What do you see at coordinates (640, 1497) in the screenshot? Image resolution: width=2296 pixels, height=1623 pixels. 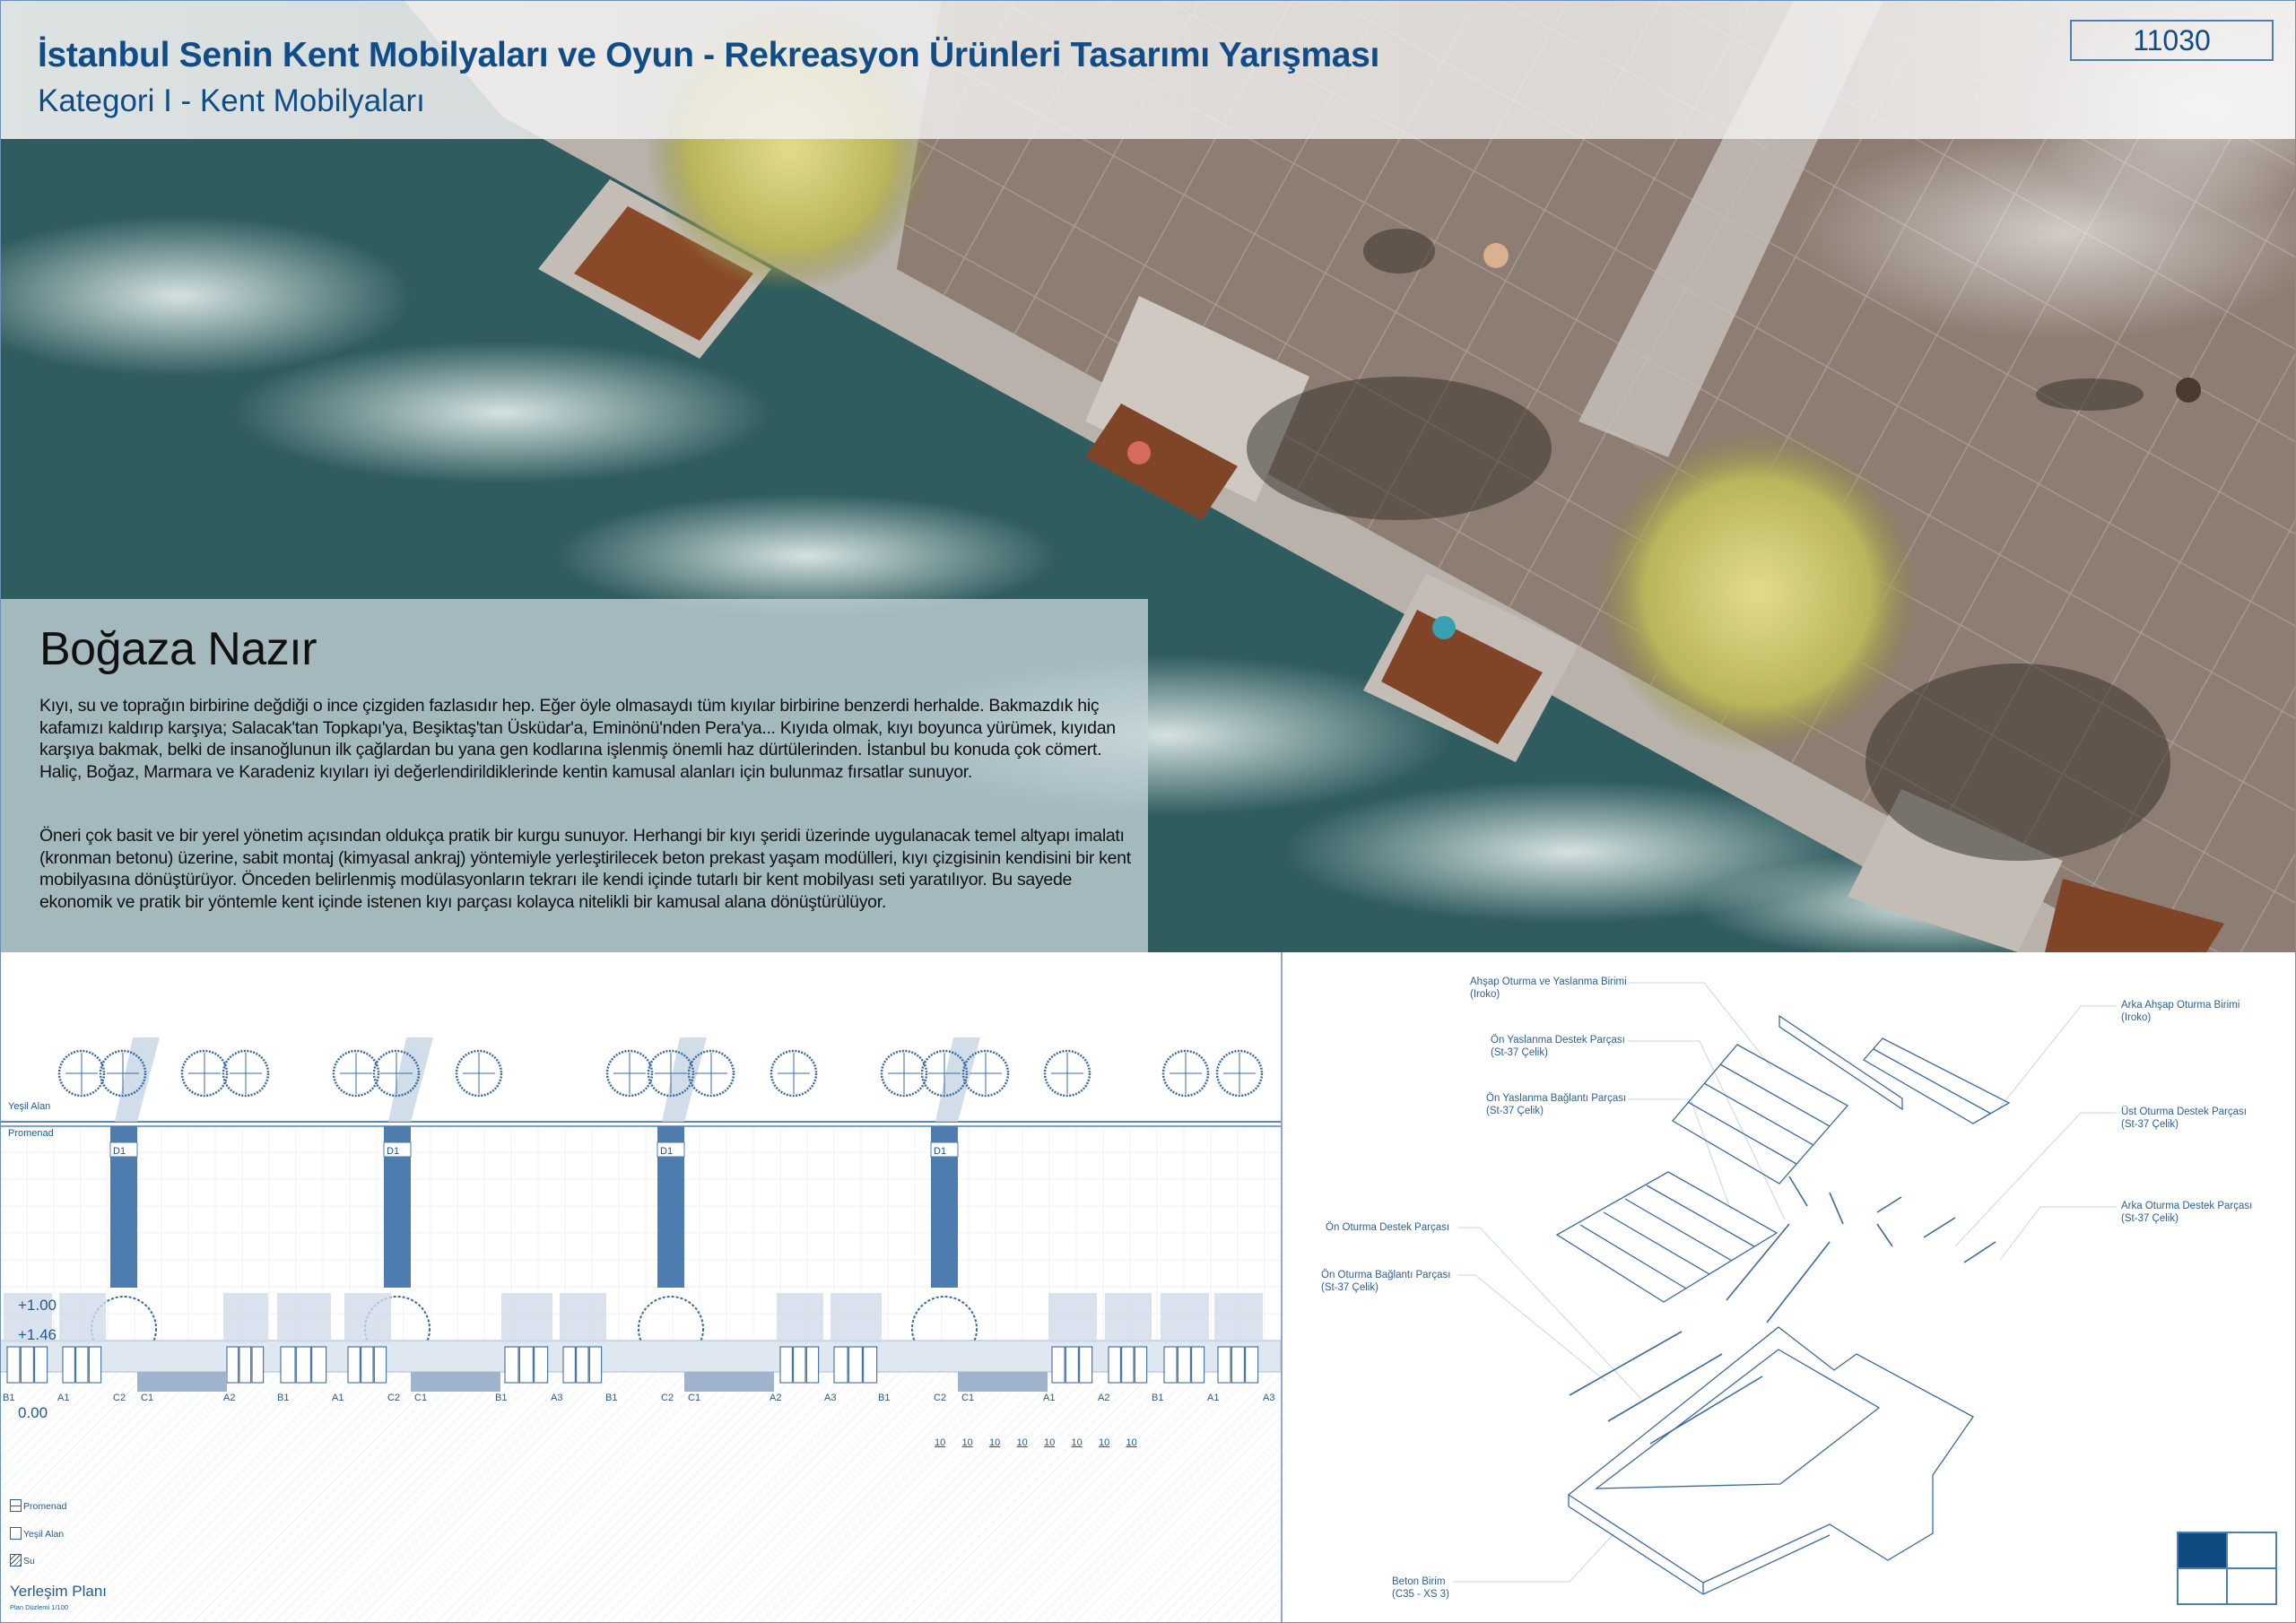 I see `water-hatch` at bounding box center [640, 1497].